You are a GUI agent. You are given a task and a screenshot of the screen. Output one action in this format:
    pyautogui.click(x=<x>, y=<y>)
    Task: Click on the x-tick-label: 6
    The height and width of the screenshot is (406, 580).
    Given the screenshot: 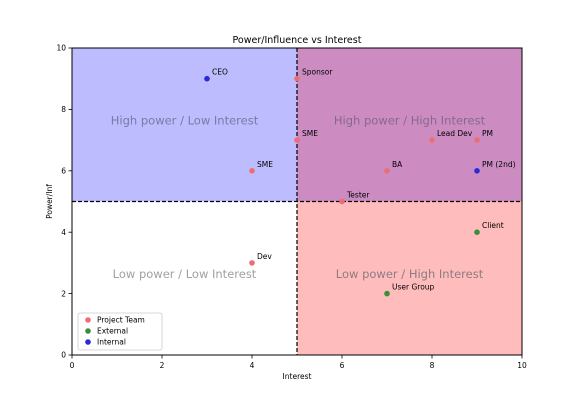 What is the action you would take?
    pyautogui.click(x=342, y=365)
    